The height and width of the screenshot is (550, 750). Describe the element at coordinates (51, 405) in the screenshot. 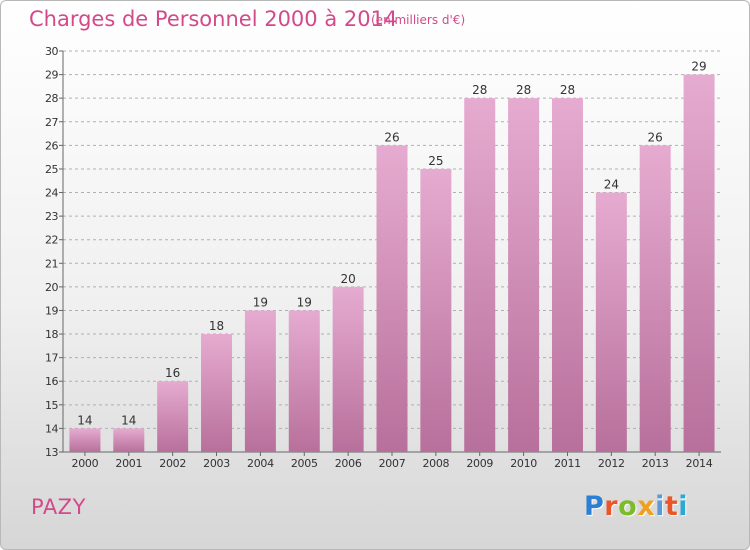

I see `y-tick-label: 15` at that location.